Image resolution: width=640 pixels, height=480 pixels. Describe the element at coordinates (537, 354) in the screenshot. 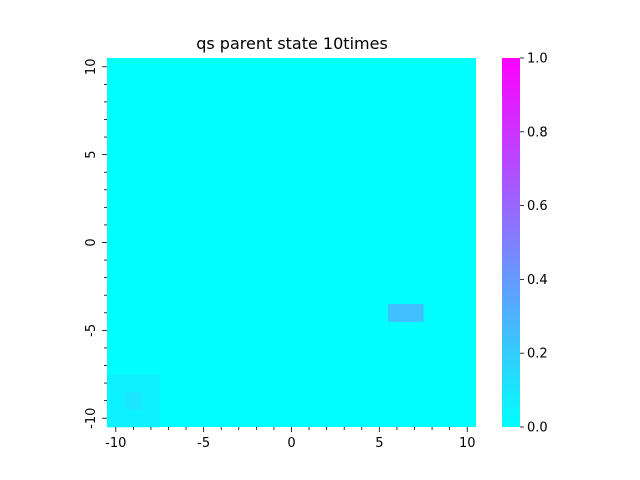

I see `colorbar-tick-label: 0.2` at that location.